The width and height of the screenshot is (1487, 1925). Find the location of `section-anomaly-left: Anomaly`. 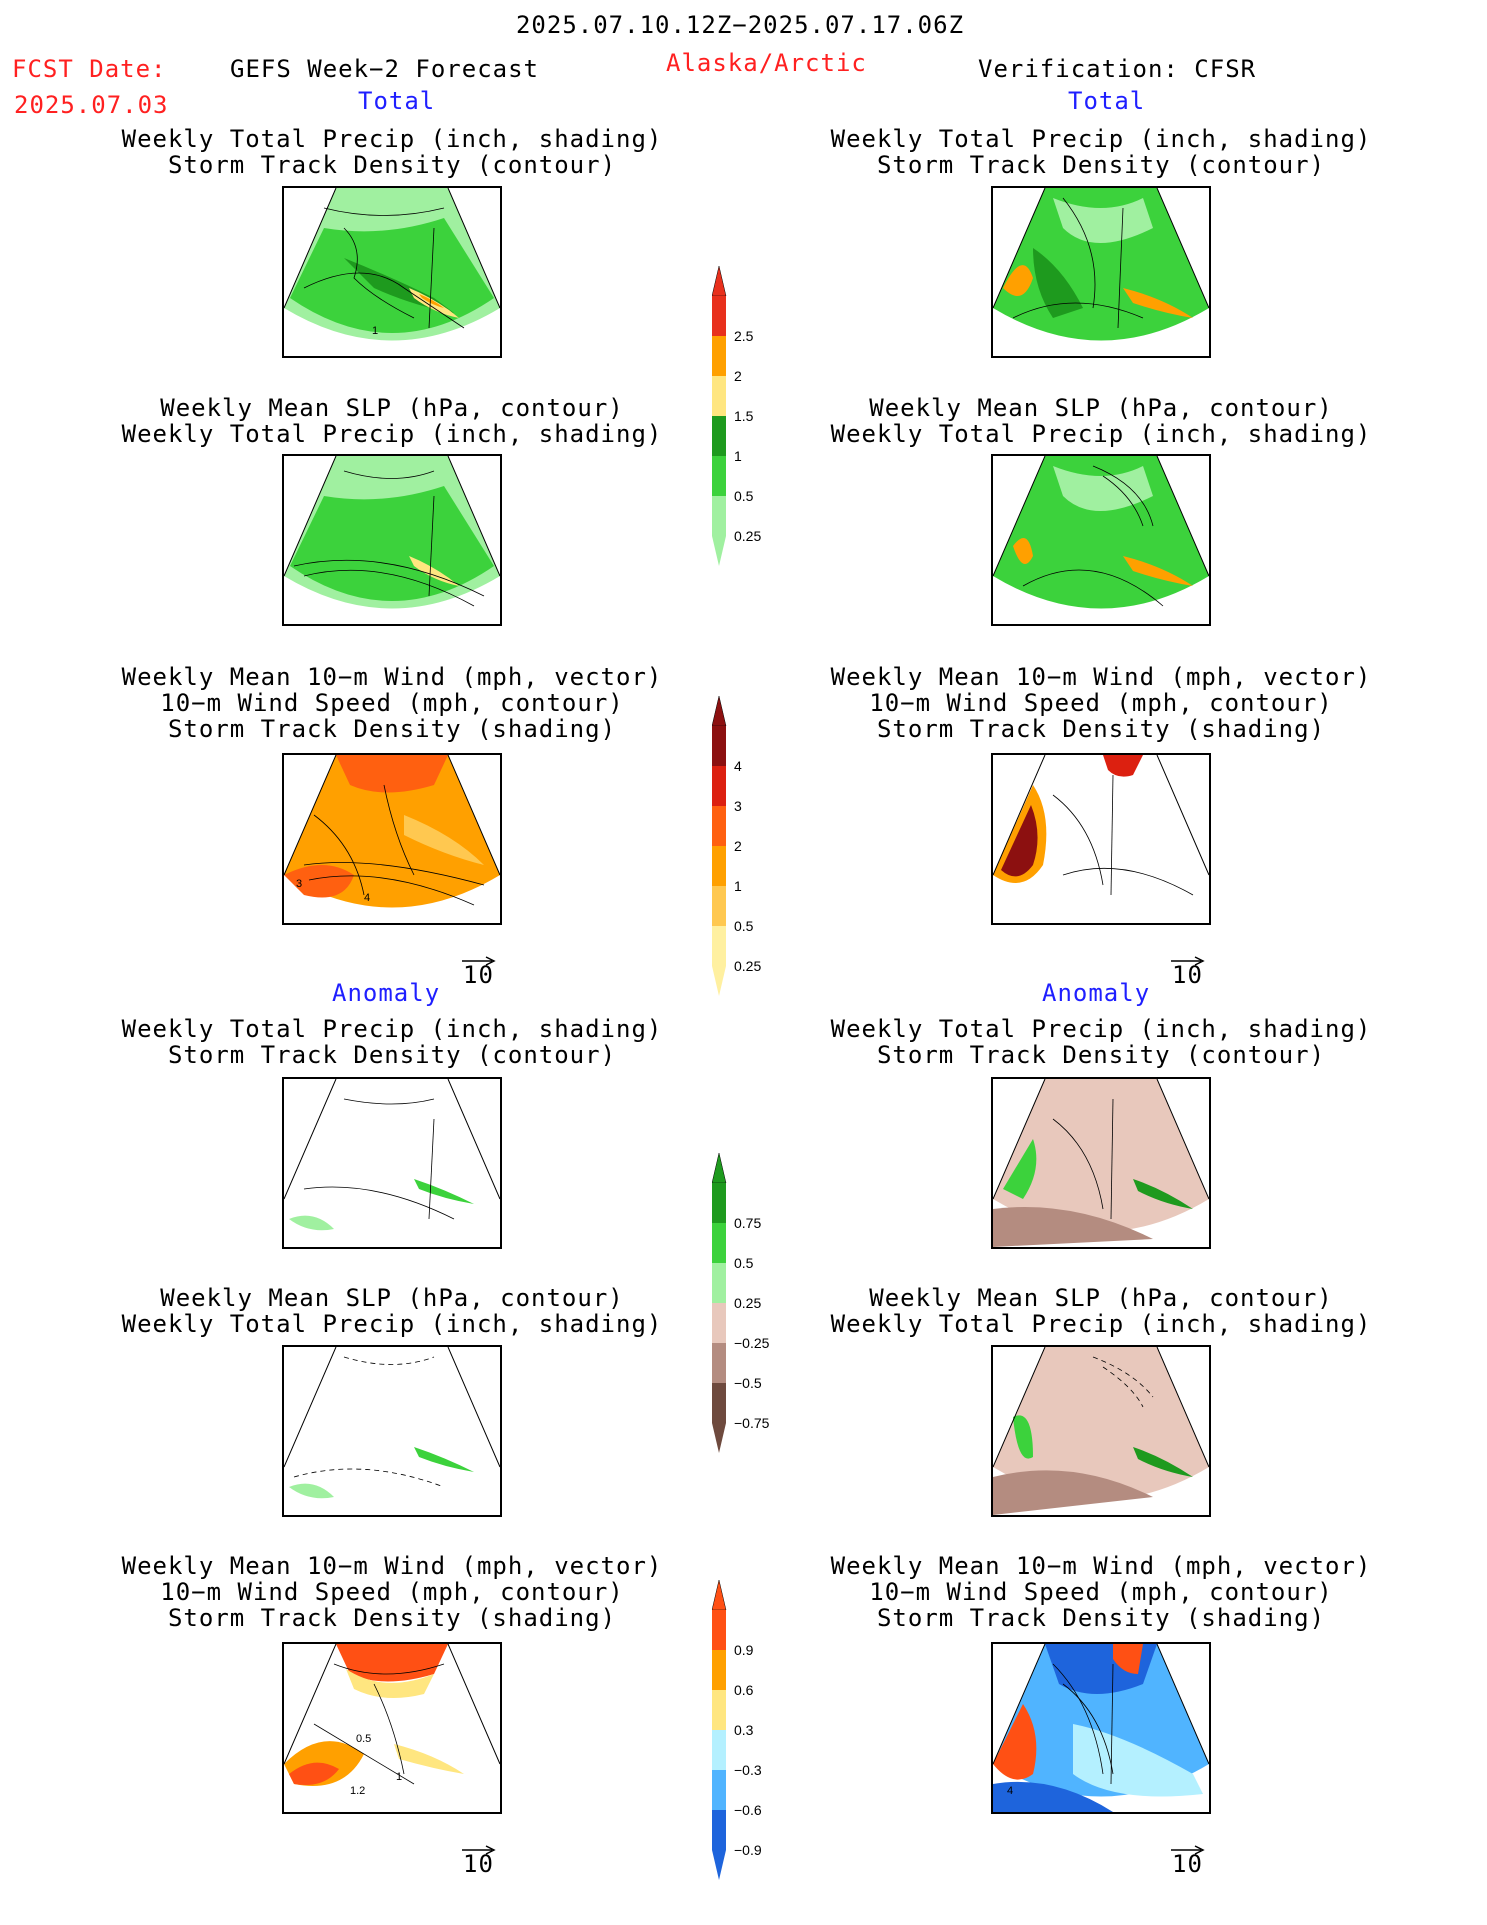

section-anomaly-left: Anomaly is located at coordinates (386, 993).